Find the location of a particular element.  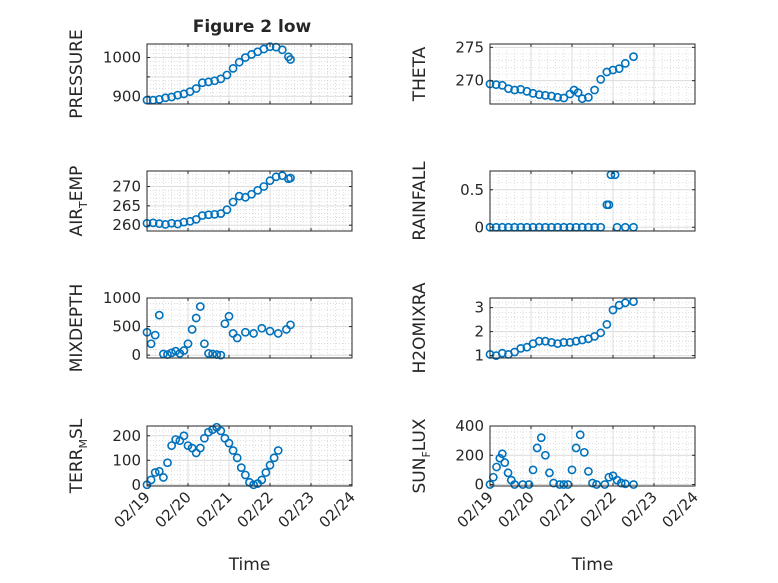

y-axis-label-subscript: F is located at coordinates (426, 454).